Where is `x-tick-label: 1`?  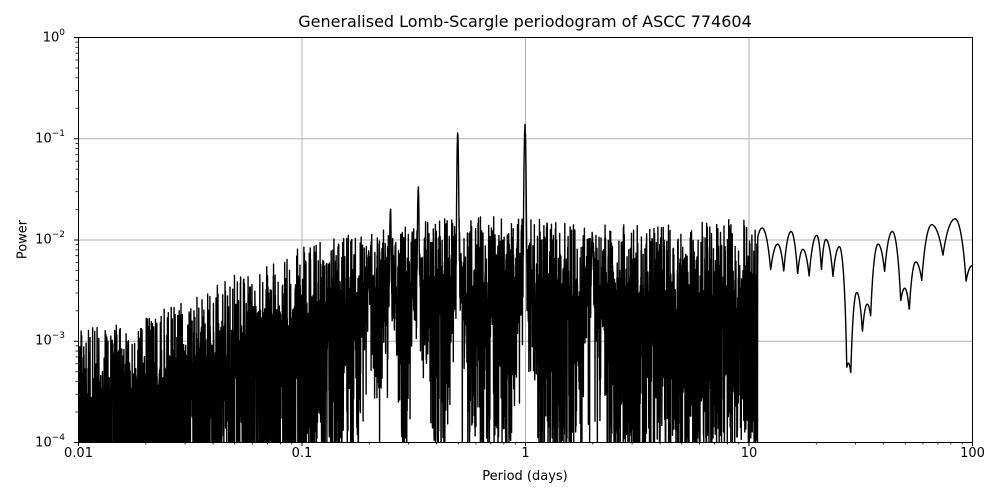 x-tick-label: 1 is located at coordinates (525, 453).